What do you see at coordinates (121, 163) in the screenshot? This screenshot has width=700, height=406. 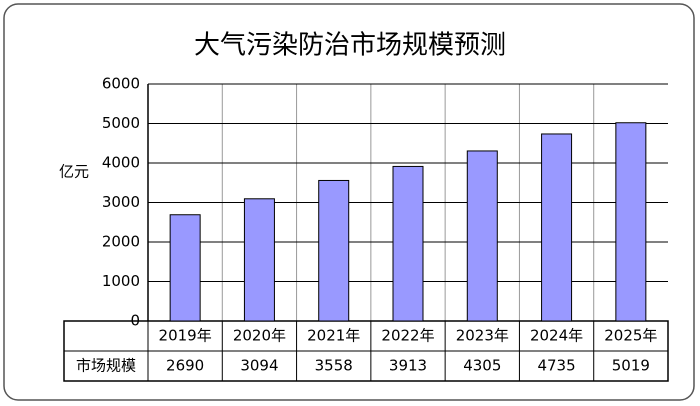 I see `y-tick-label: 4000` at bounding box center [121, 163].